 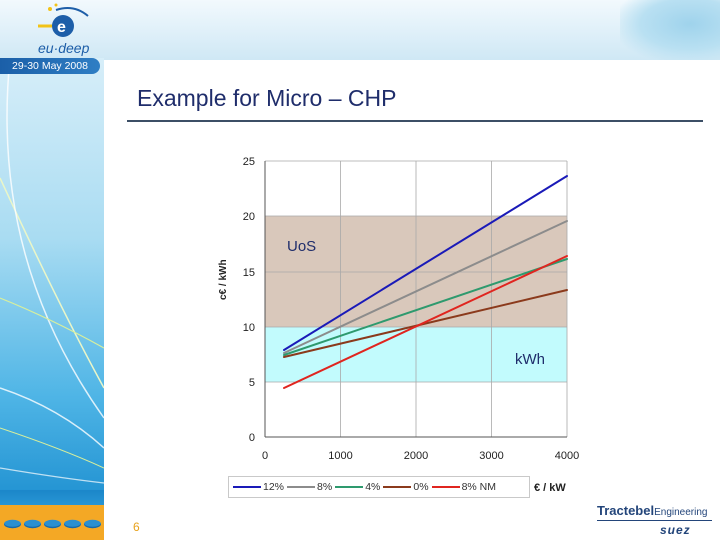 What do you see at coordinates (530, 359) in the screenshot?
I see `kwh-annotation: kWh` at bounding box center [530, 359].